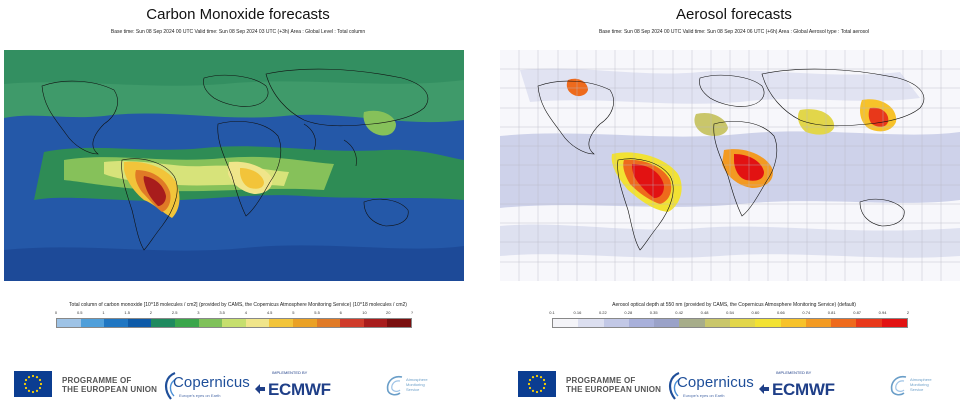 This screenshot has height=420, width=972. What do you see at coordinates (780, 312) in the screenshot?
I see `legend-tick-label: 0.66` at bounding box center [780, 312].